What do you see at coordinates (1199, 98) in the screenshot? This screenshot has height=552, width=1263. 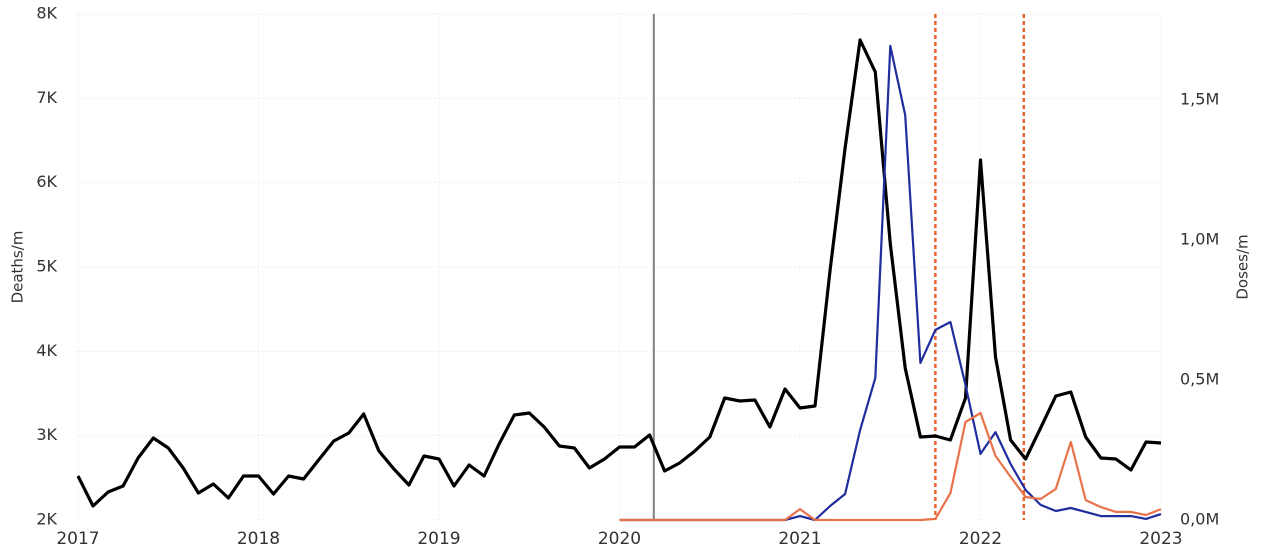 I see `y2-tick-label: 1,5M` at bounding box center [1199, 98].